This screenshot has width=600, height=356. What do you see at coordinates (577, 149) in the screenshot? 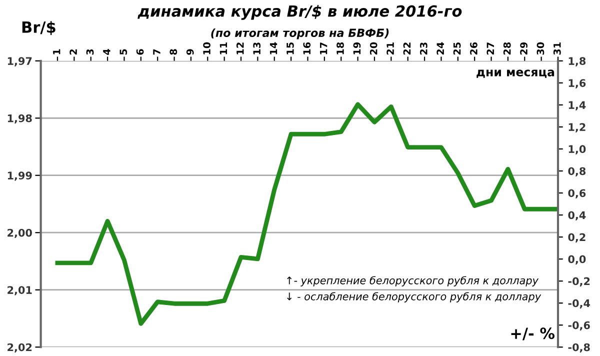
I see `y2-tick-label: 1,0` at bounding box center [577, 149].